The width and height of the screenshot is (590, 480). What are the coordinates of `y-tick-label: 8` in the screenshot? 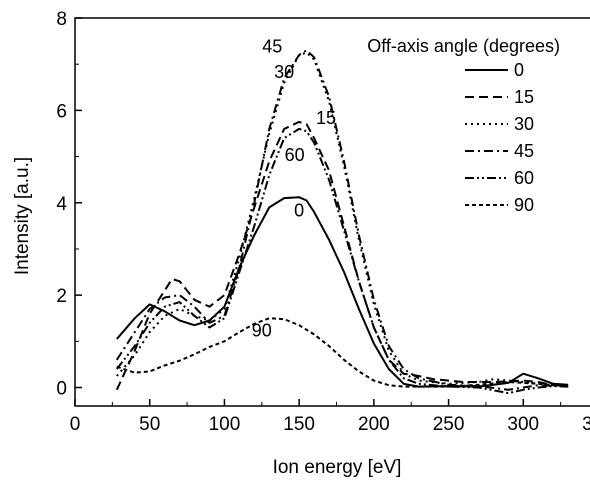 It's located at (61, 19).